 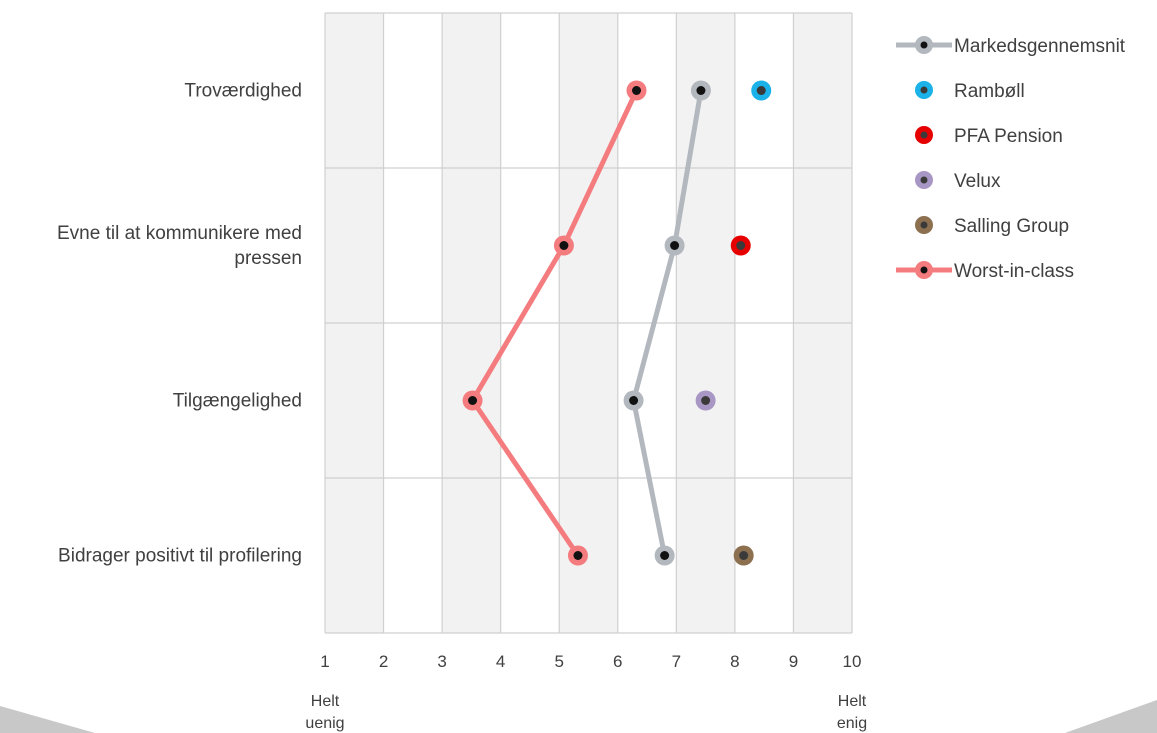 What do you see at coordinates (586, 712) in the screenshot?
I see `x-end-labels: Helt uenig Helt enig` at bounding box center [586, 712].